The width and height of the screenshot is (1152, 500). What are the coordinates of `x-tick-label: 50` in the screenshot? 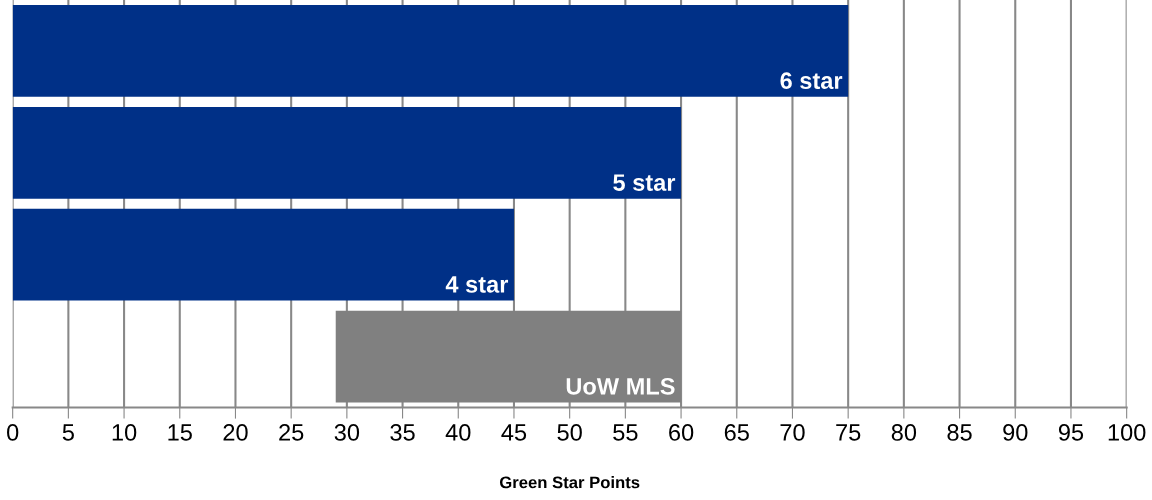 It's located at (569, 432).